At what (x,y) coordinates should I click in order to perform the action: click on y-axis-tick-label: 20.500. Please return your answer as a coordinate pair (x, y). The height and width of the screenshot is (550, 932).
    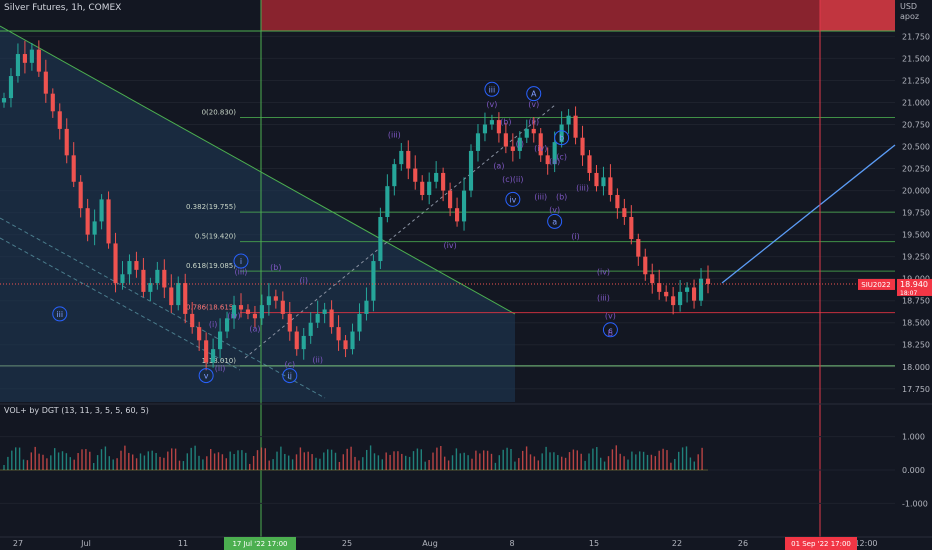
    Looking at the image, I should click on (916, 147).